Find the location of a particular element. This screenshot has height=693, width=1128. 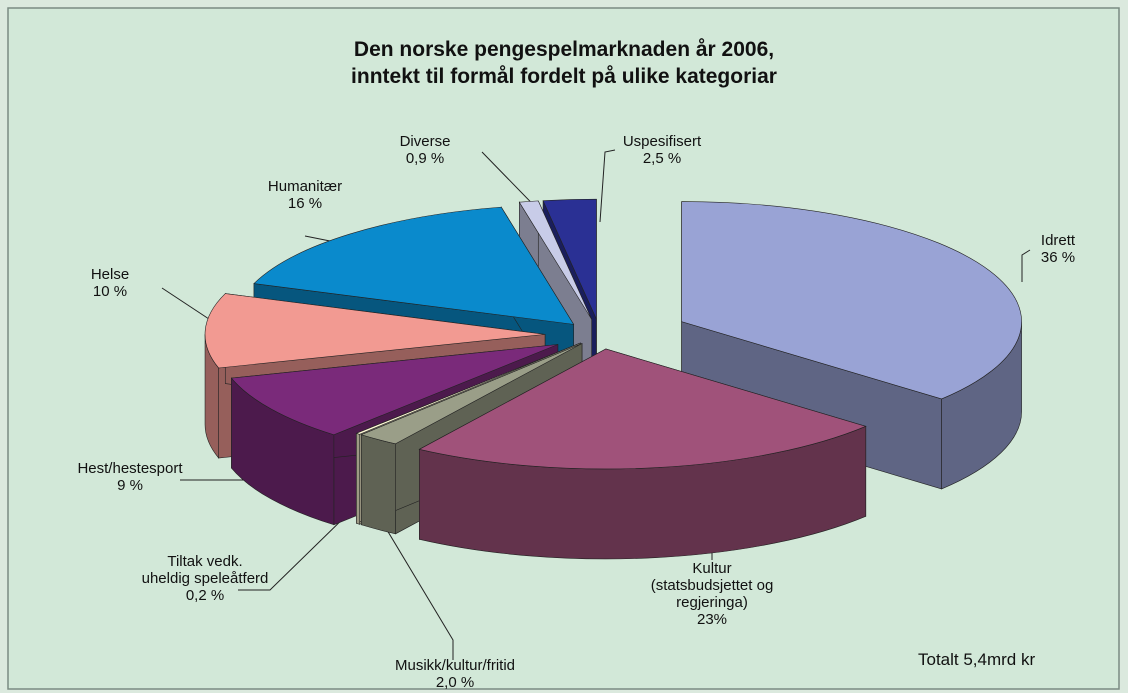

slice-label: Diverse 0,9 % is located at coordinates (425, 150).